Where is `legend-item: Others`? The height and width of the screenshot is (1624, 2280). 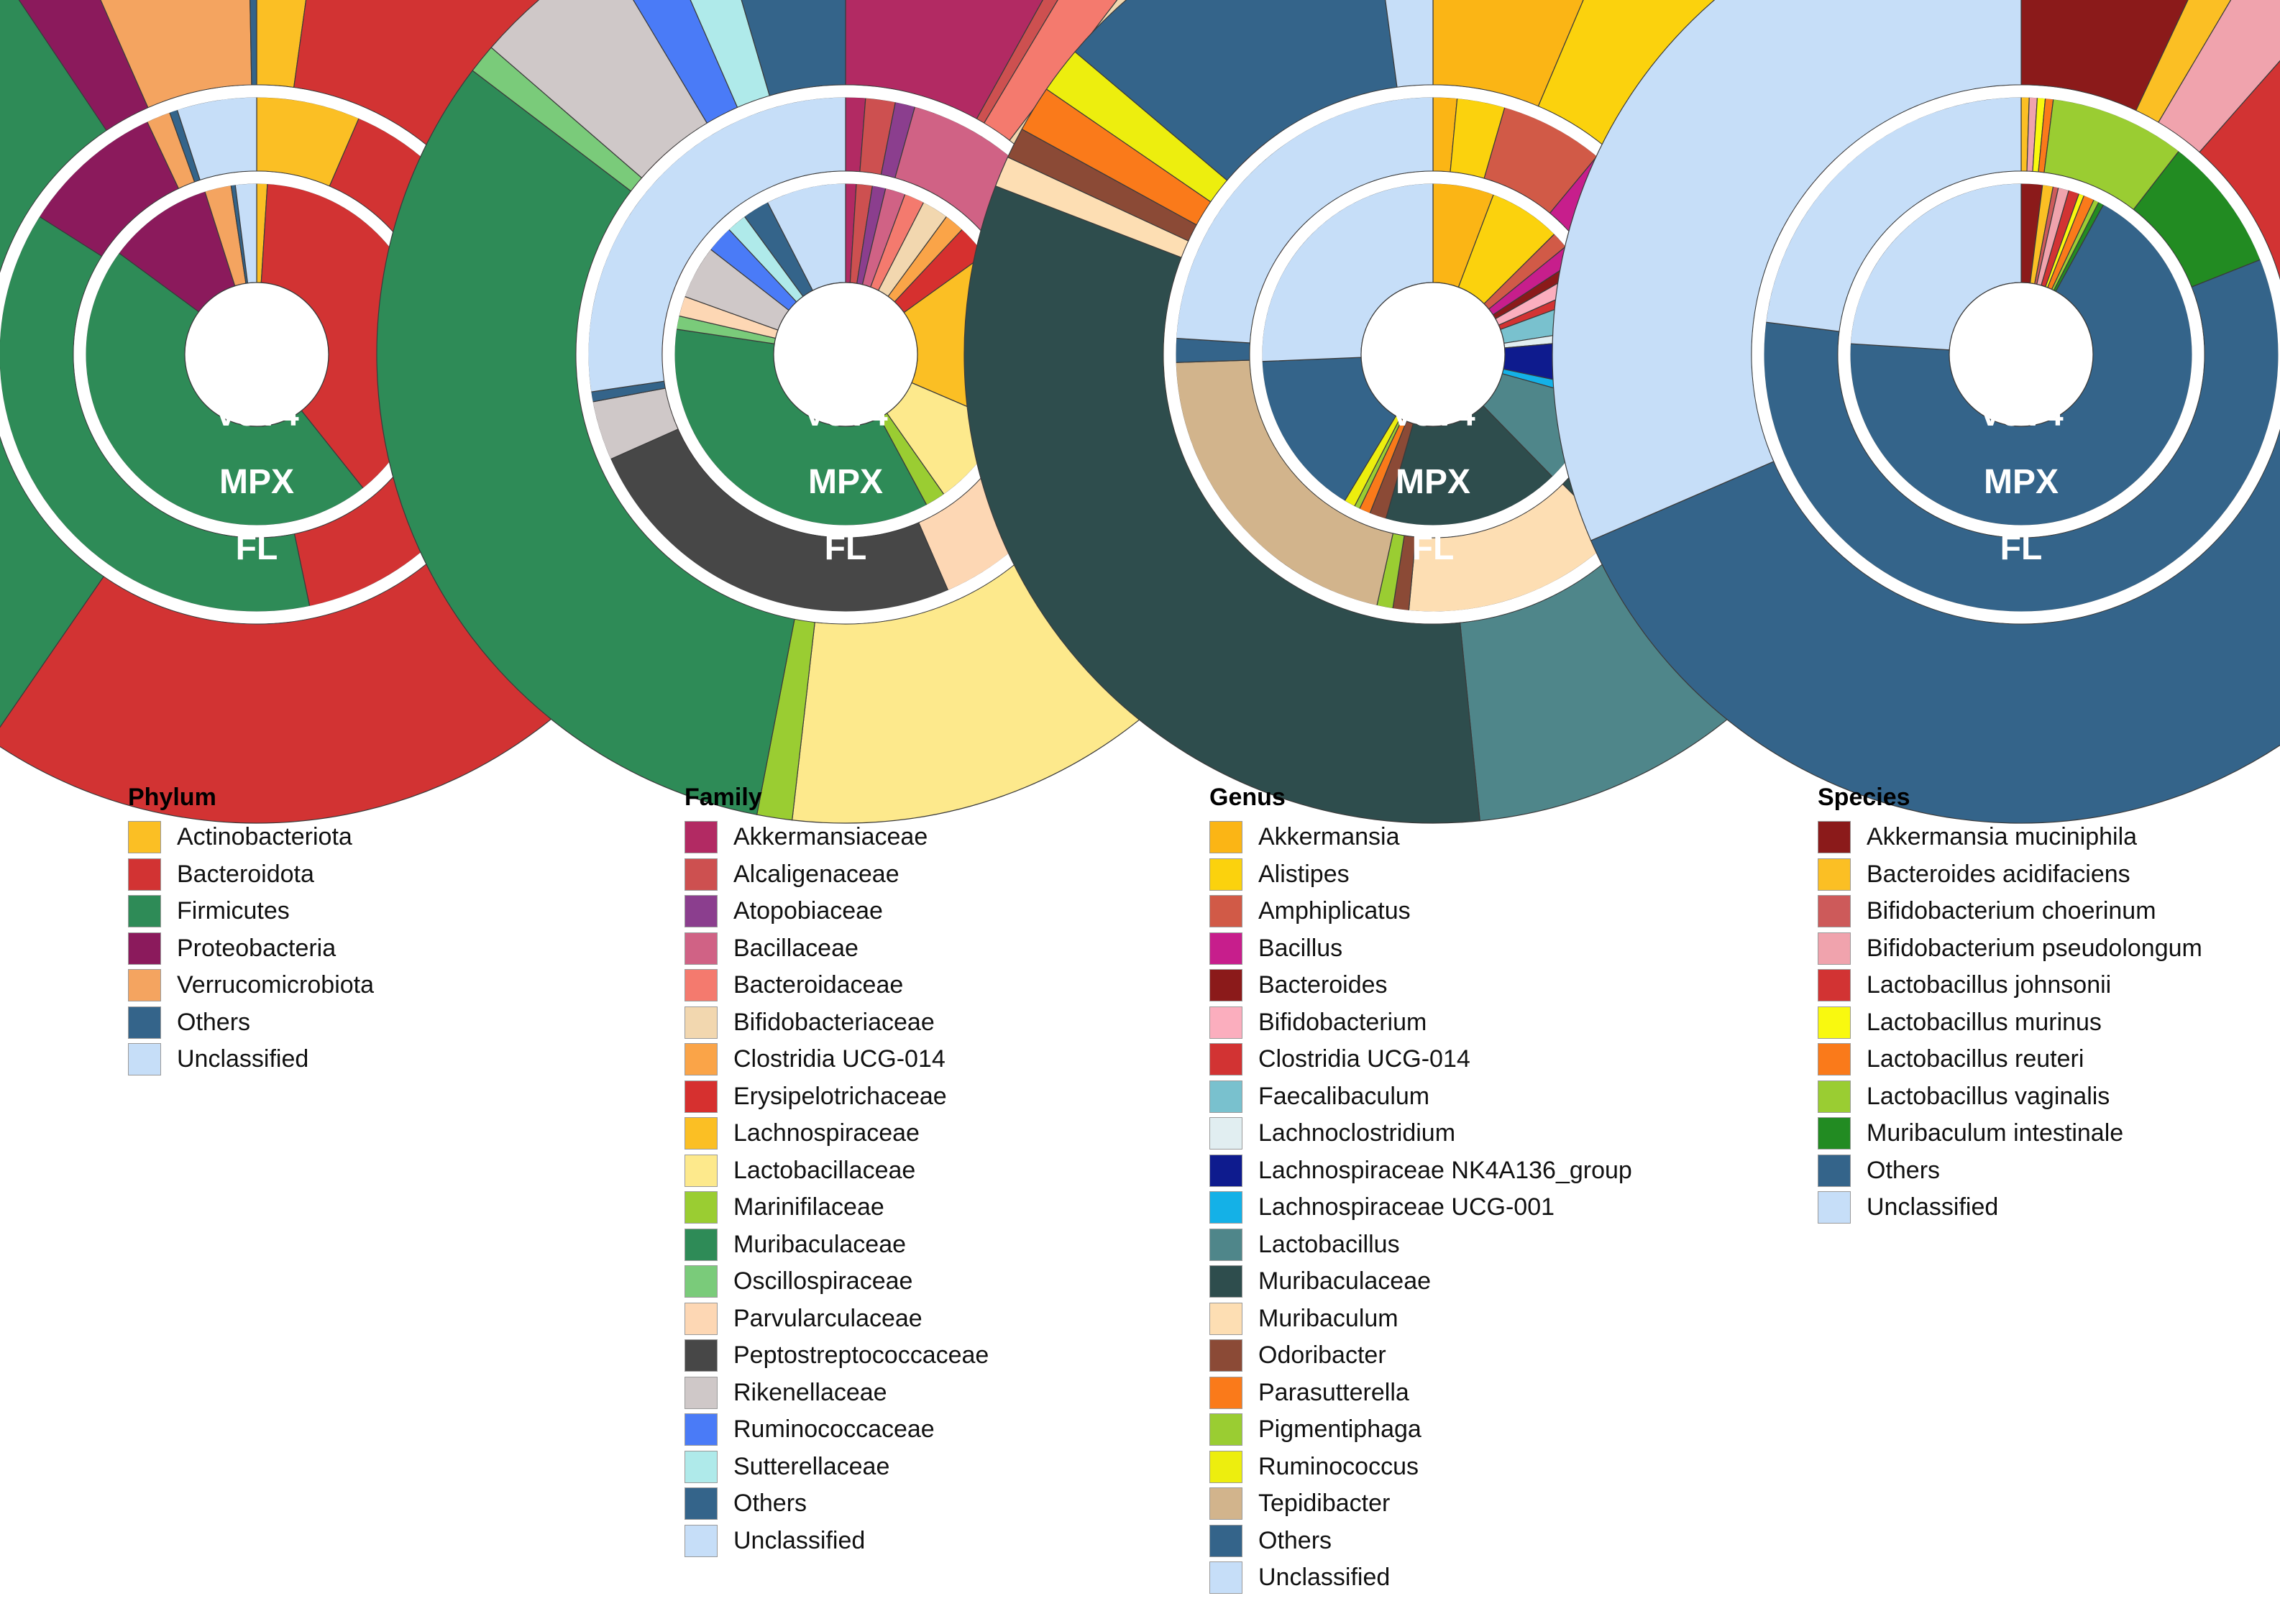
legend-item: Others is located at coordinates (837, 1504).